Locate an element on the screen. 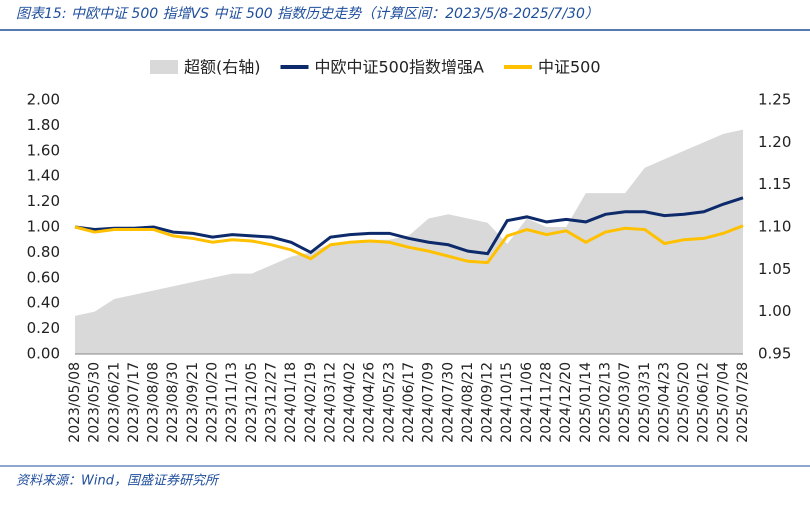 The width and height of the screenshot is (810, 508). x-tick-label: 2023/11/13 is located at coordinates (232, 402).